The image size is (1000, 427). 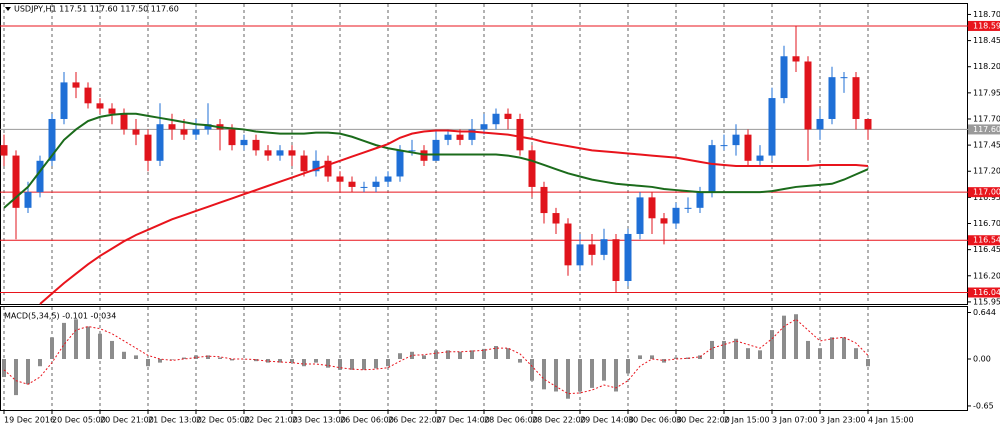 I want to click on price-line-box, so click(x=984, y=129).